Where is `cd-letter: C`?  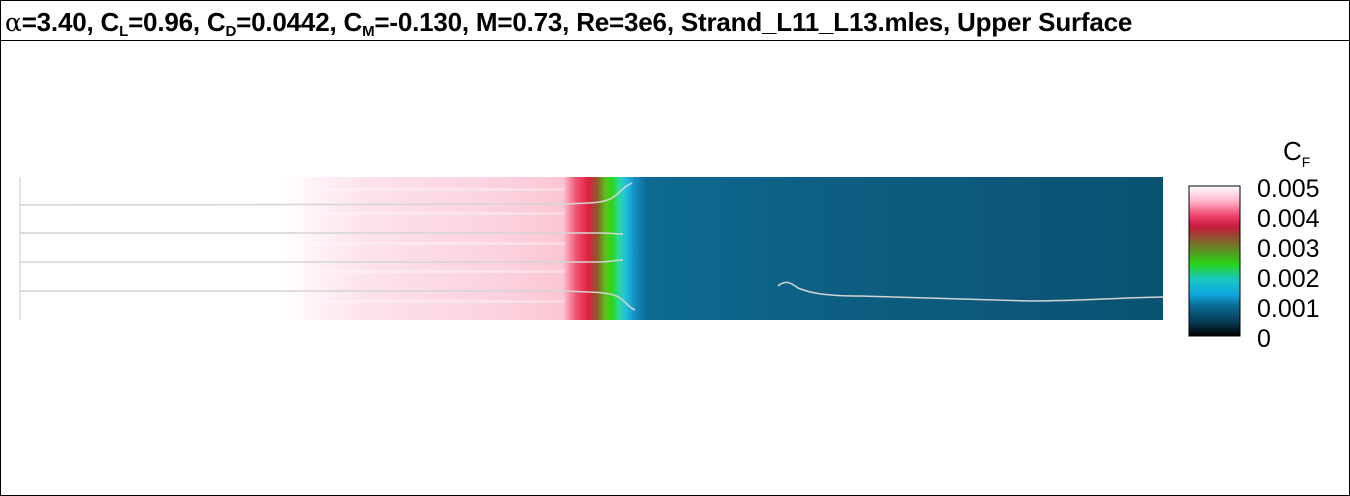 cd-letter: C is located at coordinates (216, 22).